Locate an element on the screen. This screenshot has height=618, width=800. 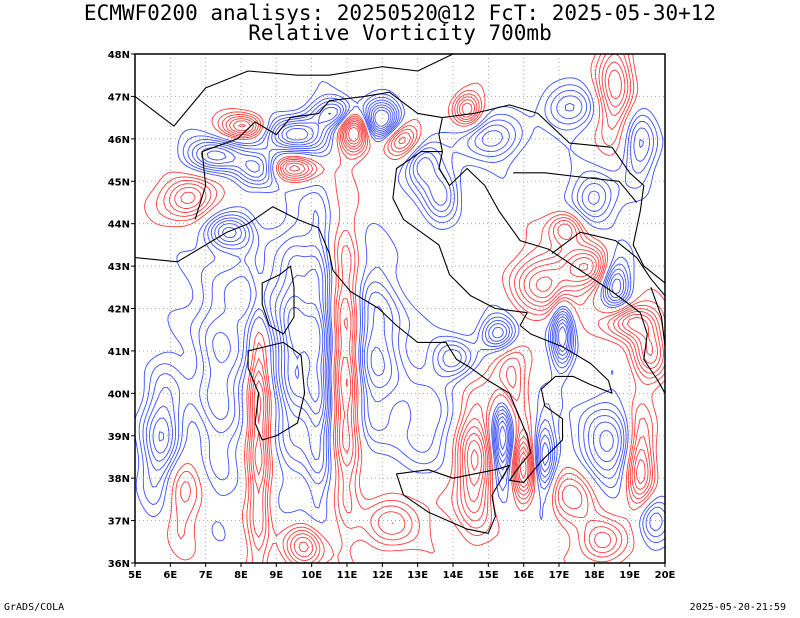
latitude-axis: 36N 37N 38N 39N 40N 41N 42N 43N 44N 45N 46N 47N 48N is located at coordinates (121, 310).